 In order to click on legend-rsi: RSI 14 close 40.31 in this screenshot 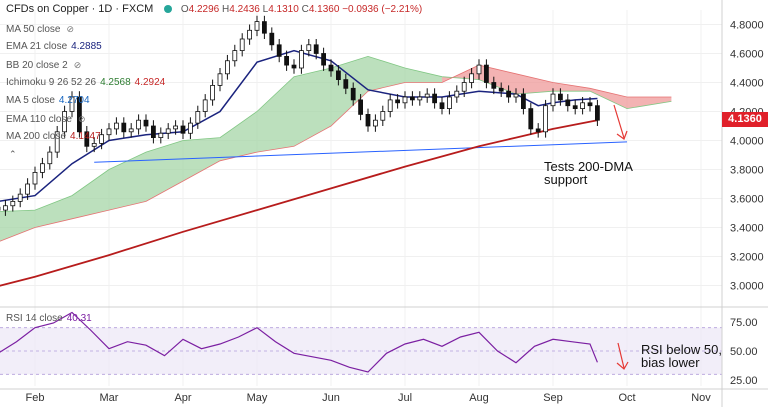, I will do `click(49, 318)`.